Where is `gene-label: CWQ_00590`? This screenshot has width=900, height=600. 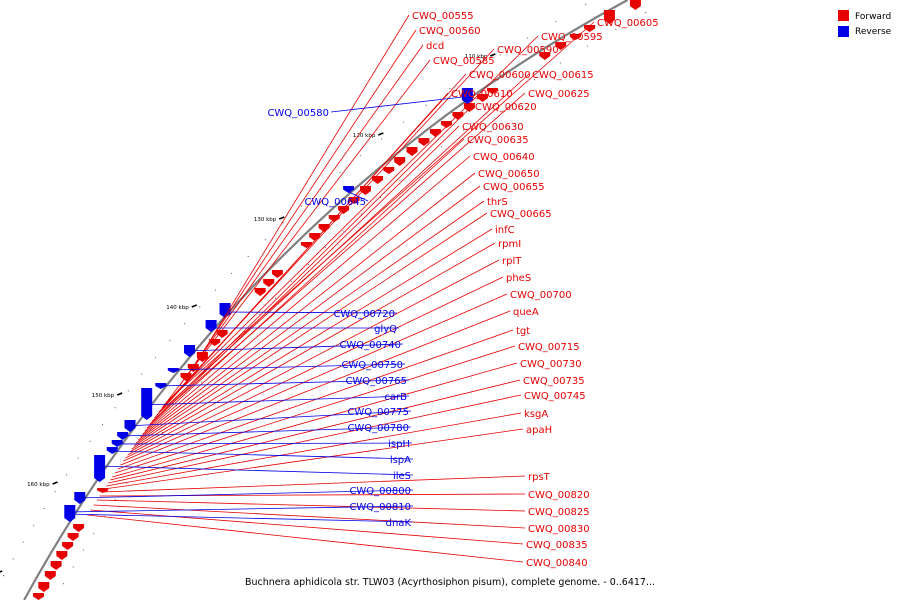 gene-label: CWQ_00590 is located at coordinates (528, 50).